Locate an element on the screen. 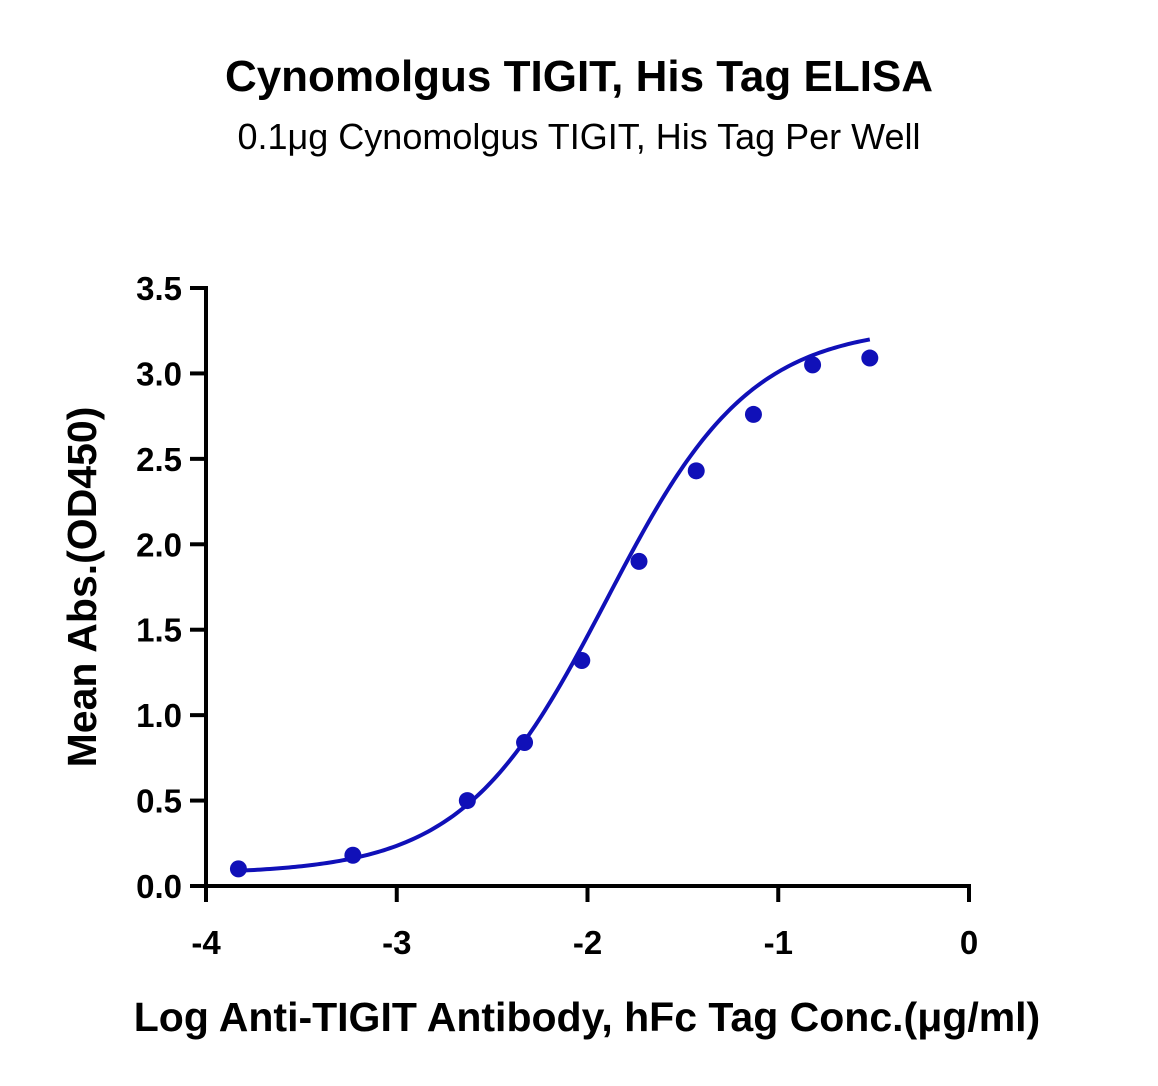  x-tick-label: -1 is located at coordinates (778, 942).